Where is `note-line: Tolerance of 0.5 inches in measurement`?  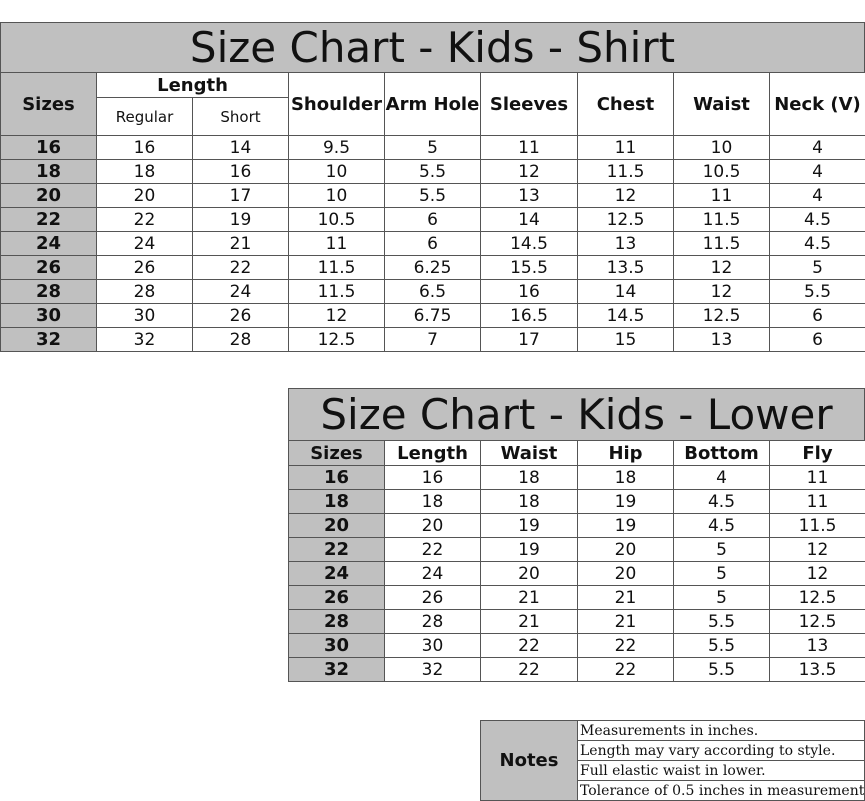
note-line: Tolerance of 0.5 inches in measurement is located at coordinates (721, 790).